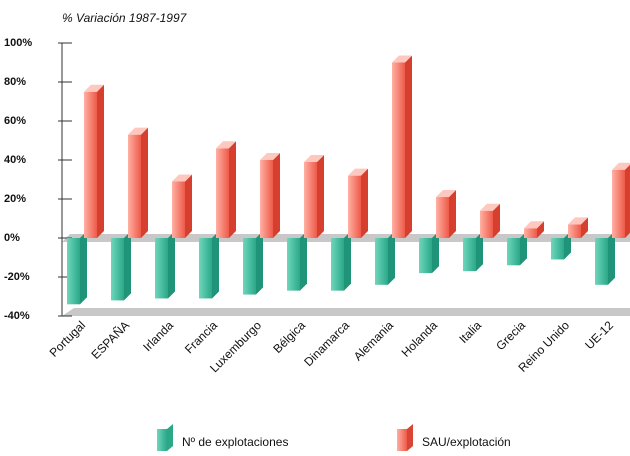 Image resolution: width=630 pixels, height=456 pixels. Describe the element at coordinates (15, 160) in the screenshot. I see `y-tick-label: 40%` at that location.